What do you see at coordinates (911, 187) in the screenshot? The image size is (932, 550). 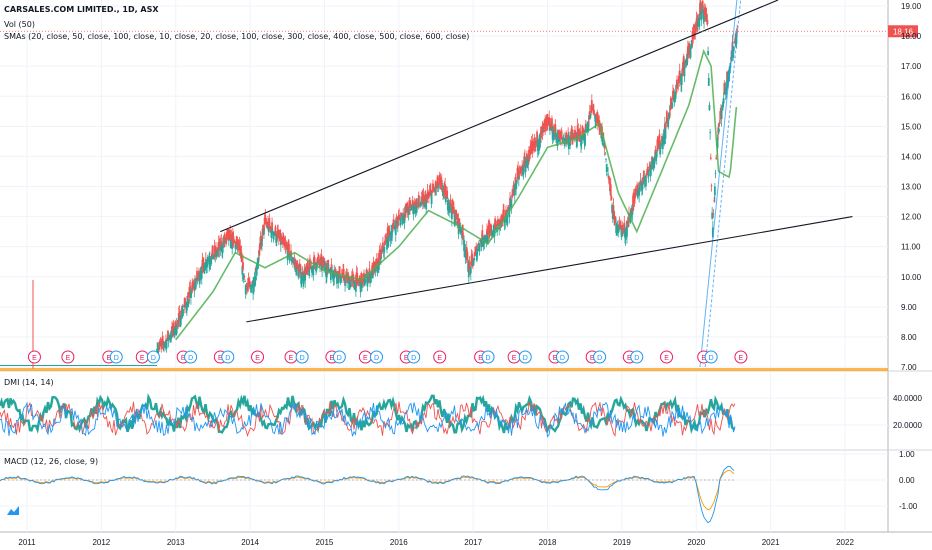 I see `price-tick-label: 13.00` at bounding box center [911, 187].